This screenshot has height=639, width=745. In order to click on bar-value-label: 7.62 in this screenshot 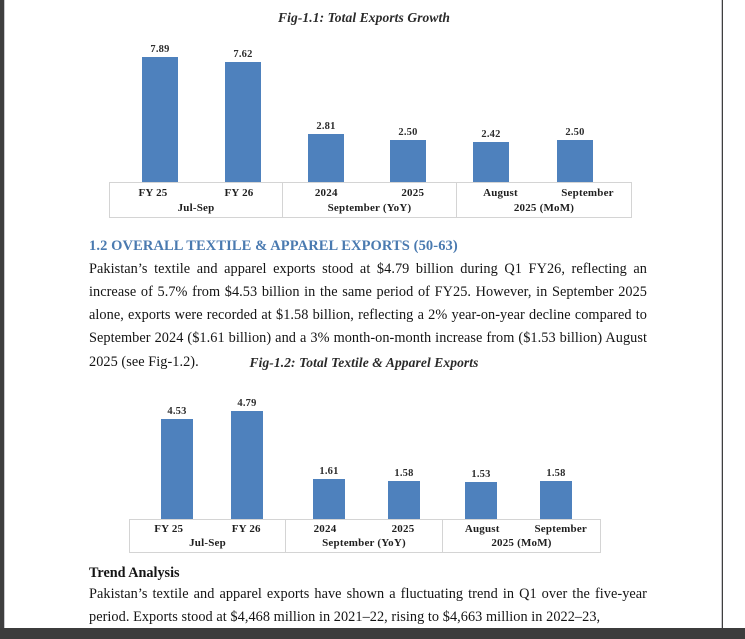, I will do `click(243, 54)`.